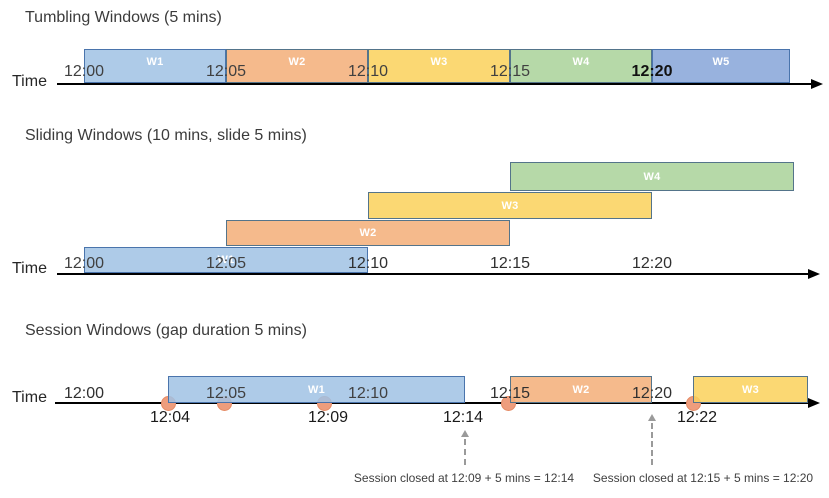 The image size is (829, 498). I want to click on event-time-label-1222: 12:22, so click(697, 417).